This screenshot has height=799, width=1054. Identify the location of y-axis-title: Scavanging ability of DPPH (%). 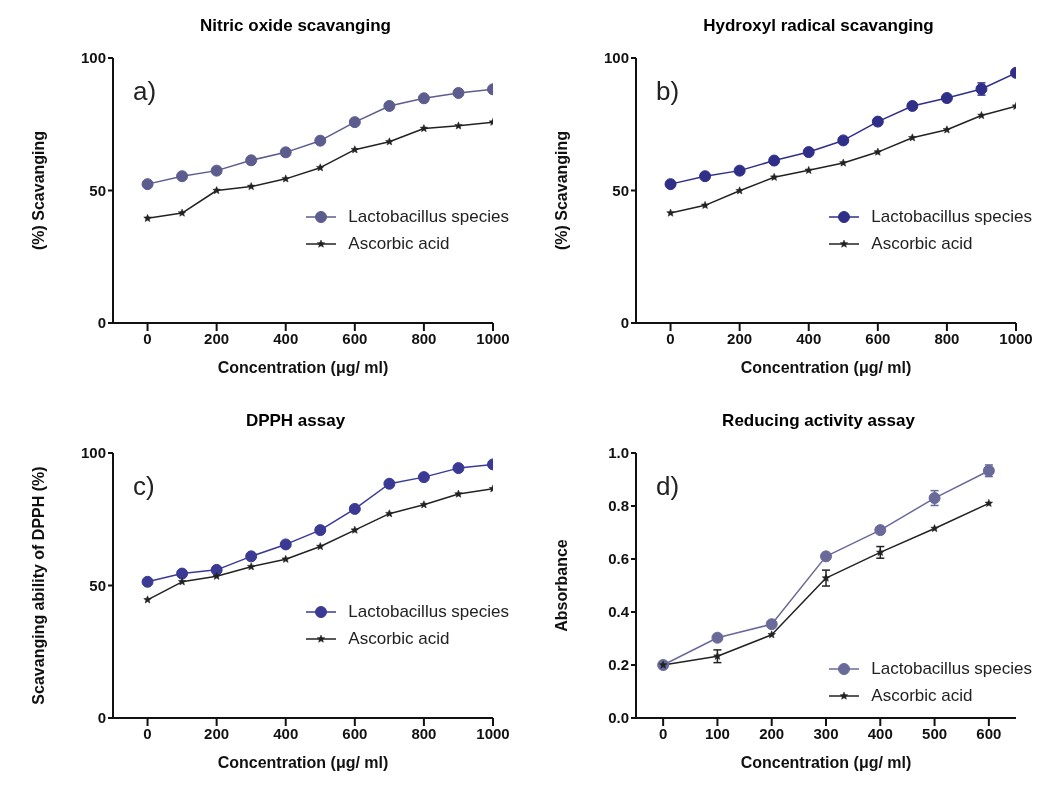
(38, 585).